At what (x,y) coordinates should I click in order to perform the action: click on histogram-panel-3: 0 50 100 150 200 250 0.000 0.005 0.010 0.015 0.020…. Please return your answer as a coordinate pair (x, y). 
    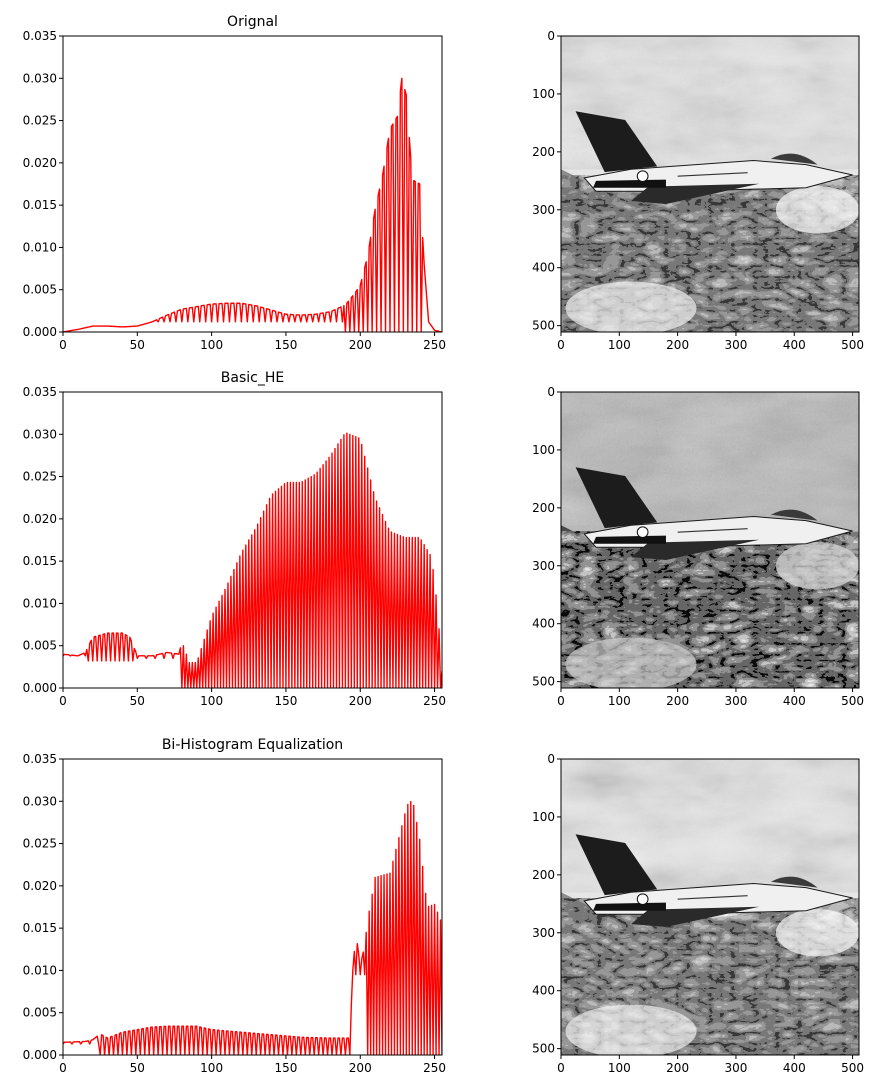
    Looking at the image, I should click on (234, 906).